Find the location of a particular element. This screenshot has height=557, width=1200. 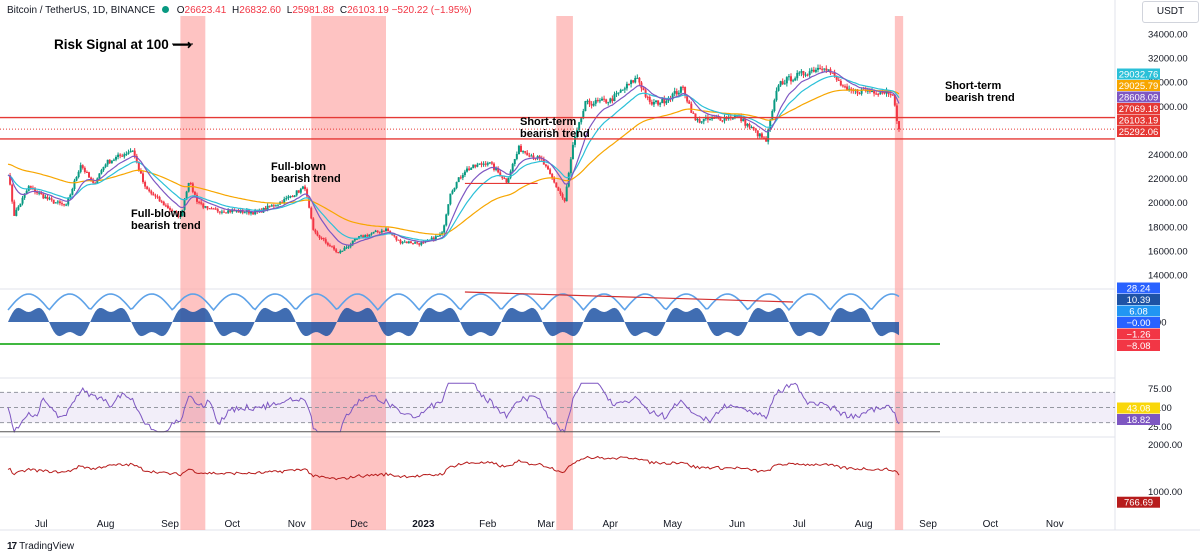

price-axis-tick: 30000.00 is located at coordinates (1168, 83).